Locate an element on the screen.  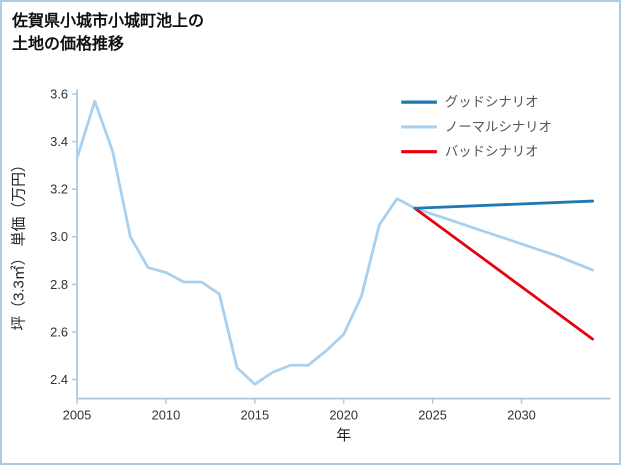
x-tick-label: 2030 is located at coordinates (521, 414).